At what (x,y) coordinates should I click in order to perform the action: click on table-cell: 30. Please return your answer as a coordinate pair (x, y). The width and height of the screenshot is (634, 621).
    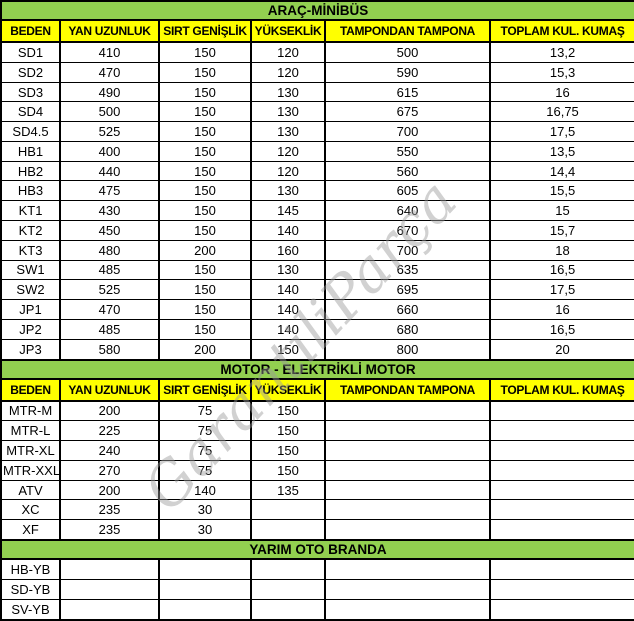
    Looking at the image, I should click on (205, 530).